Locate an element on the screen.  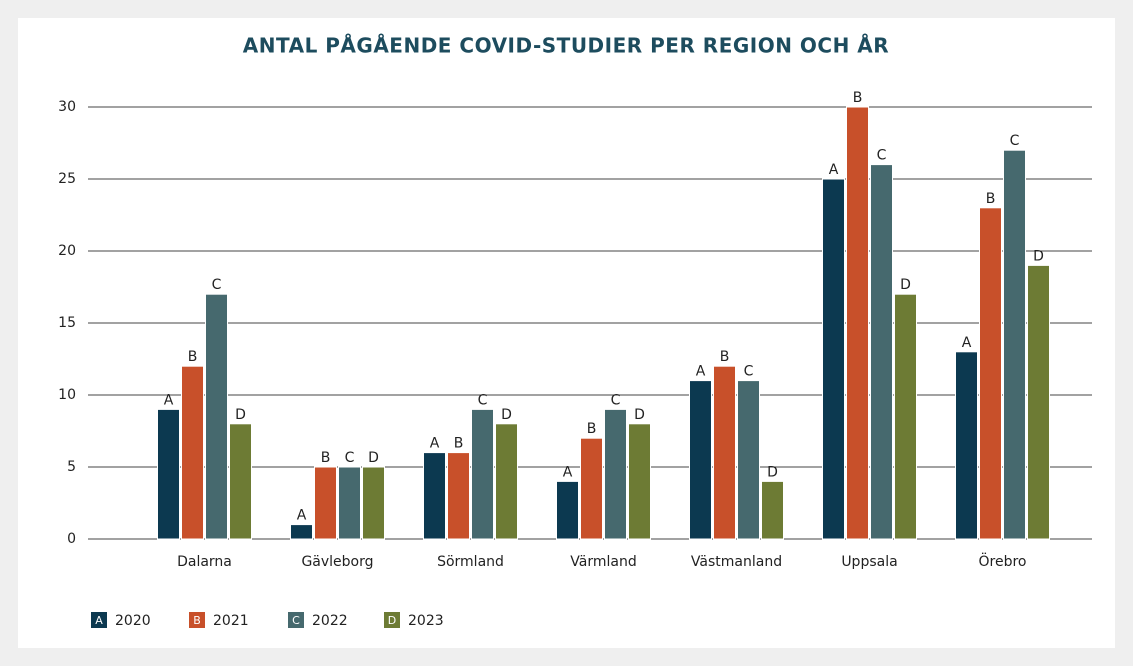
y-tick-label: 15 is located at coordinates (67, 323).